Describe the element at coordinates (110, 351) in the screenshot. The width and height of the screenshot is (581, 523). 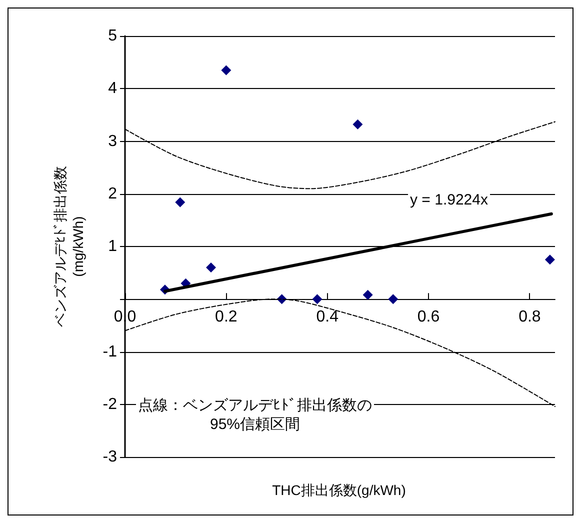
I see `y-tick-label: -1` at that location.